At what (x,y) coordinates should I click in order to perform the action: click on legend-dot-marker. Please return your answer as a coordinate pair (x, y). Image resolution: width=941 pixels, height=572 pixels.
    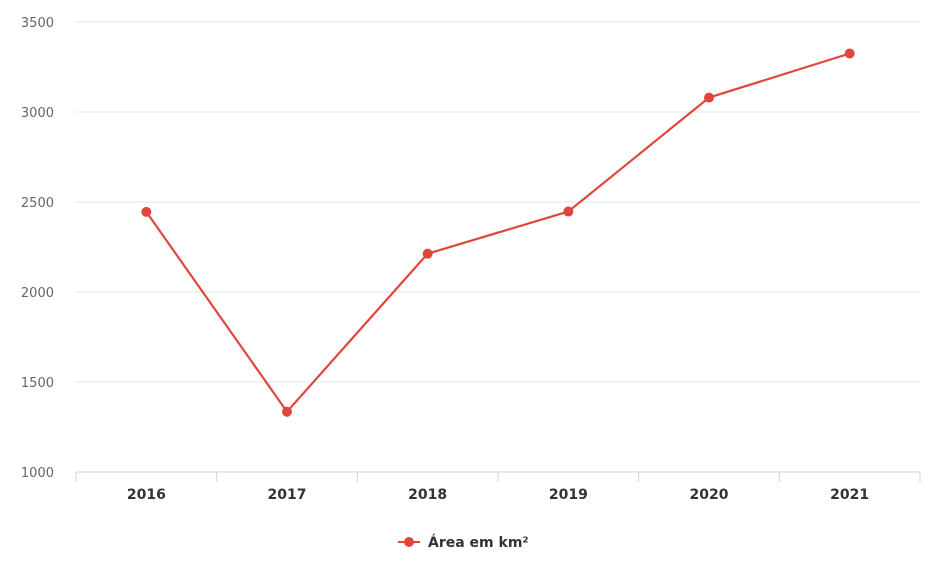
    Looking at the image, I should click on (409, 542).